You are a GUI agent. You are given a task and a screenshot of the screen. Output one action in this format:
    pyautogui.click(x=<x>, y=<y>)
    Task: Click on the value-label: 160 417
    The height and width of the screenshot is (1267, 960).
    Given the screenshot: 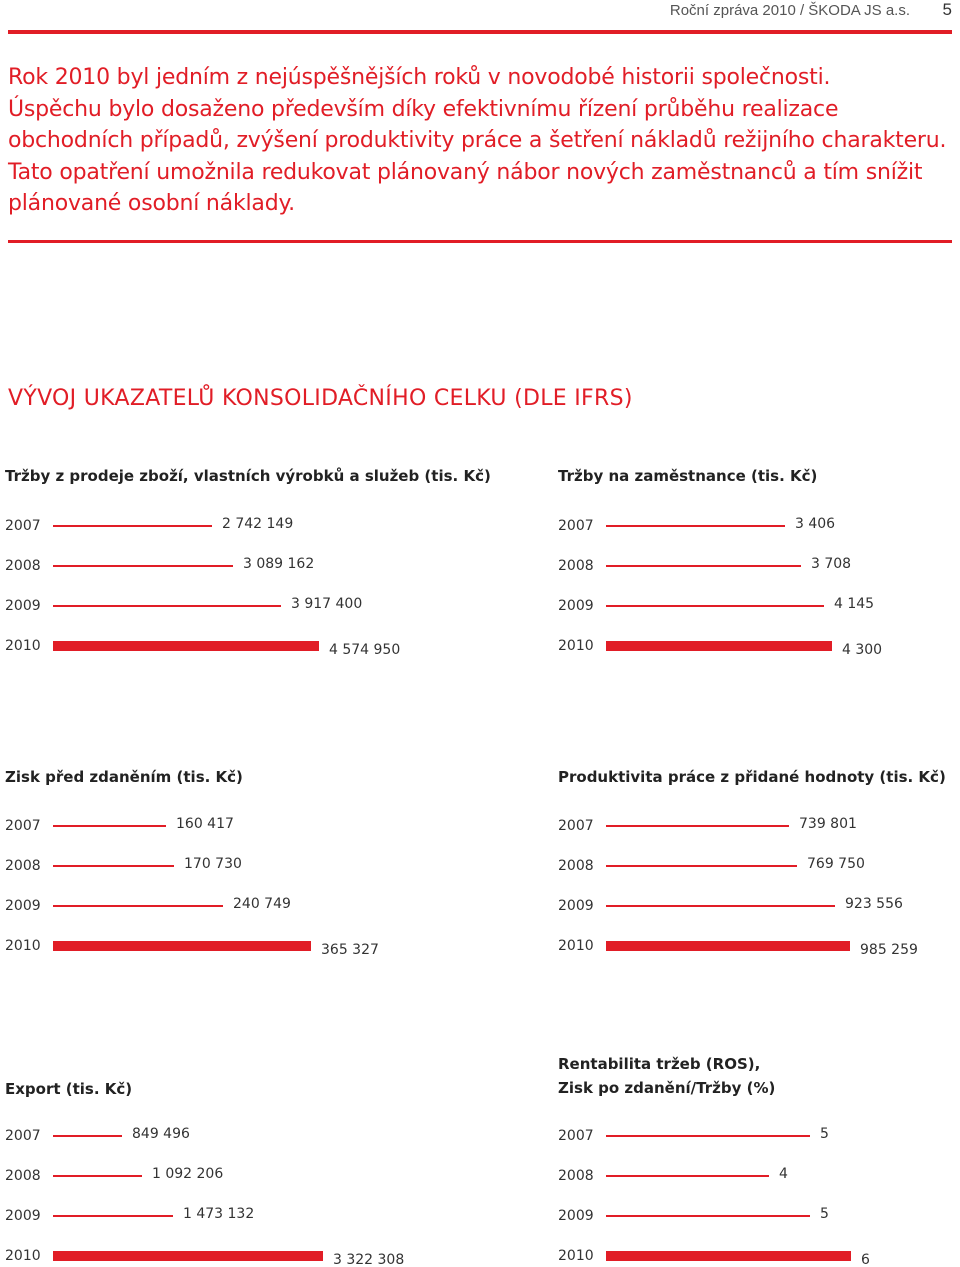 What is the action you would take?
    pyautogui.click(x=205, y=824)
    